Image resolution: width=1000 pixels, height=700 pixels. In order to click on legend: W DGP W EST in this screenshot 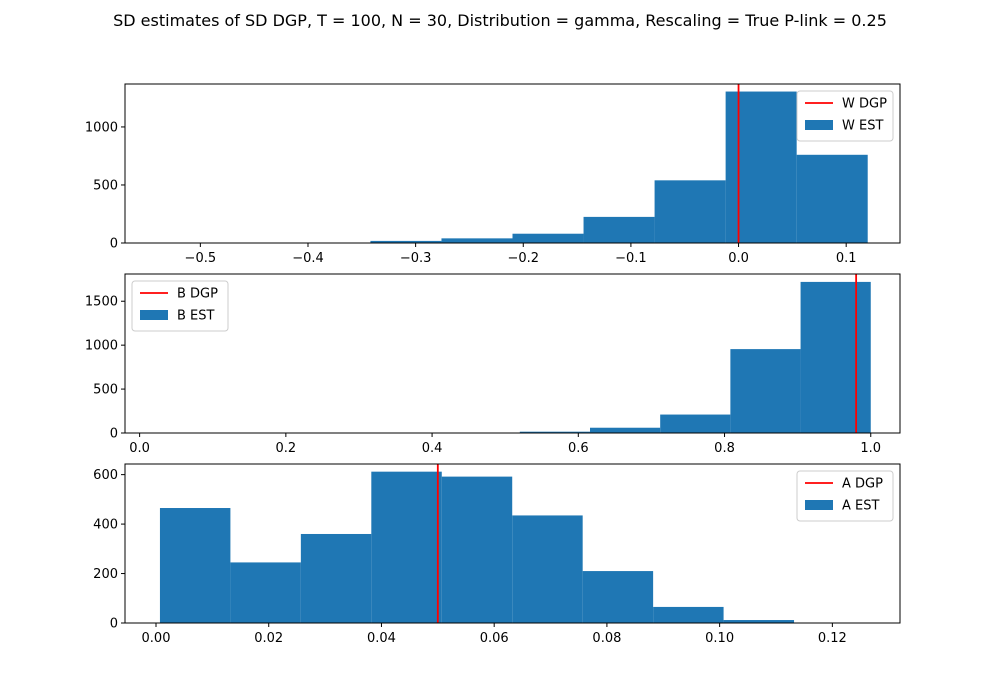, I will do `click(845, 116)`.